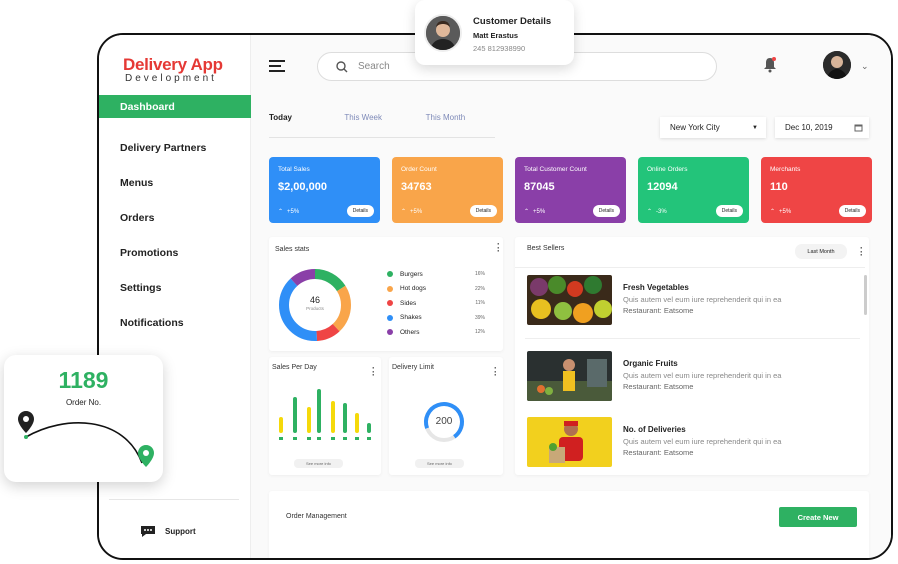 This screenshot has width=898, height=564. I want to click on legend-label: Sides, so click(408, 303).